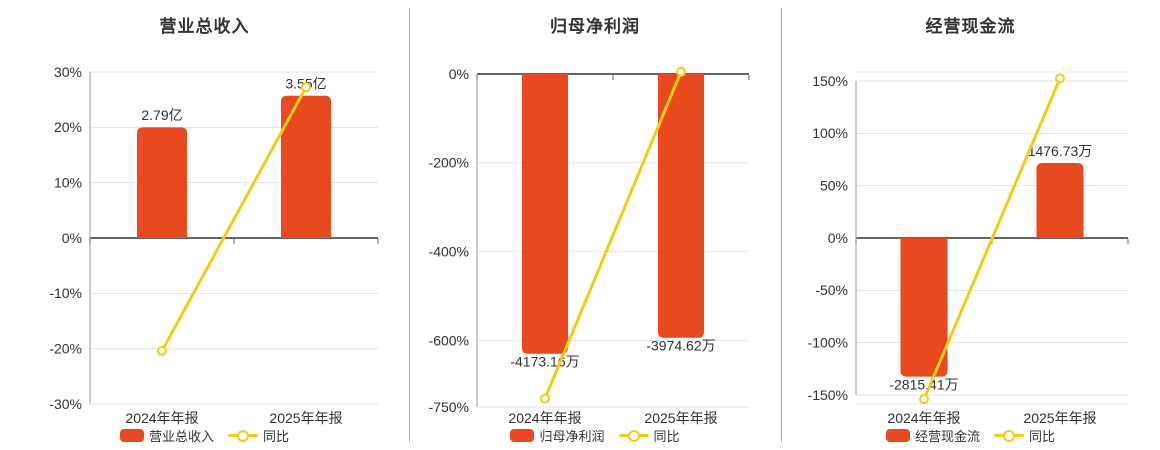  I want to click on cashflow-bar-2024, so click(924, 307).